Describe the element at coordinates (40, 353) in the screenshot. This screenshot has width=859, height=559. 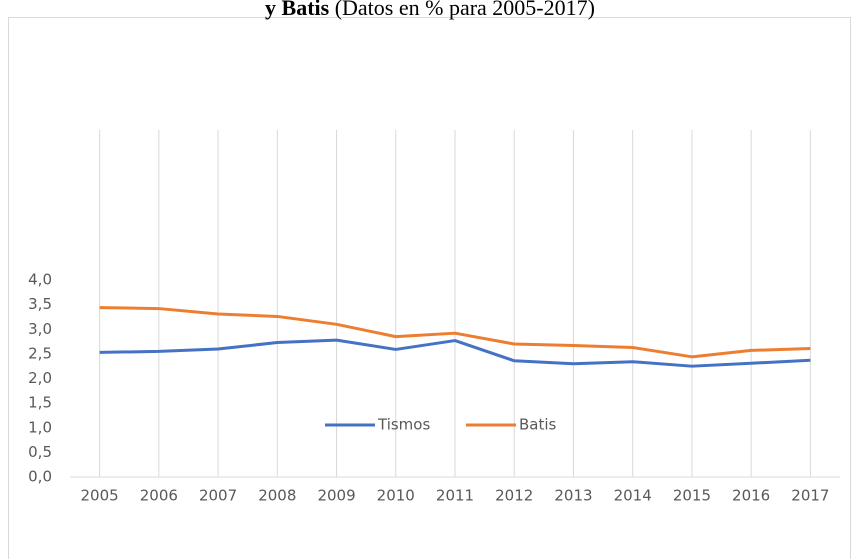
I see `y-tick-label: 2,5` at that location.